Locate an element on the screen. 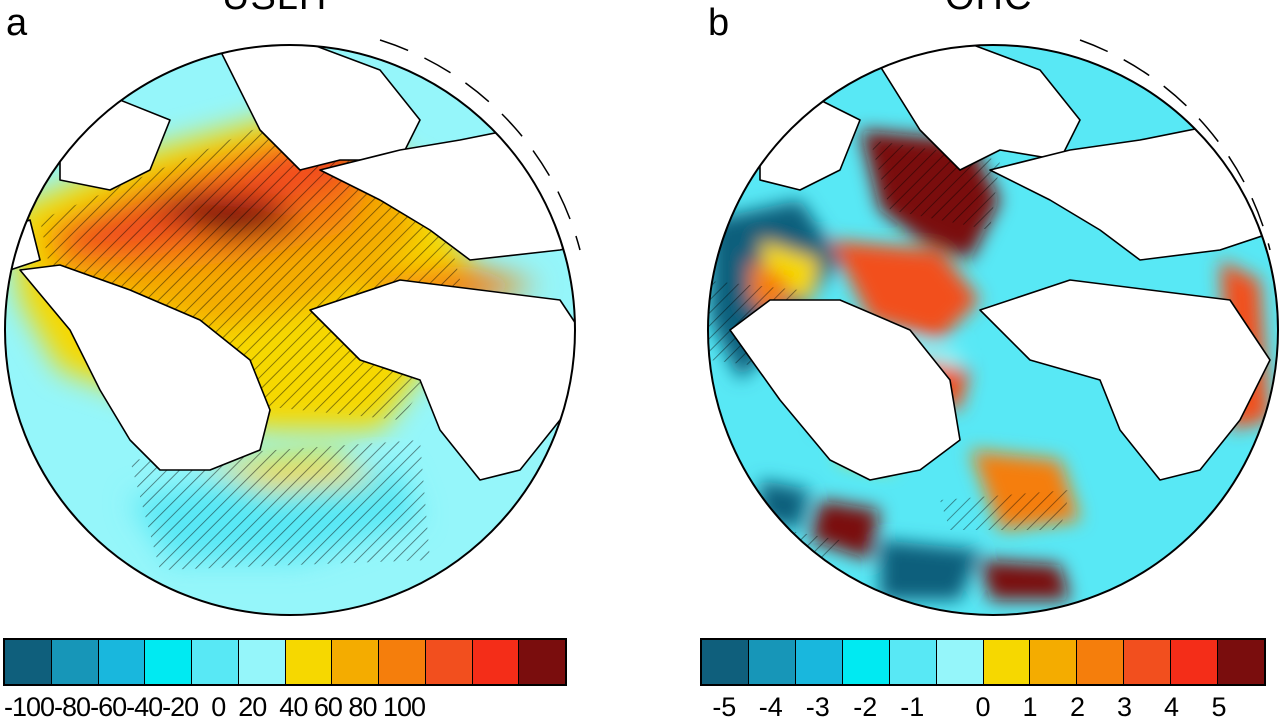 The image size is (1280, 724). colorbar-tick: -20 is located at coordinates (180, 707).